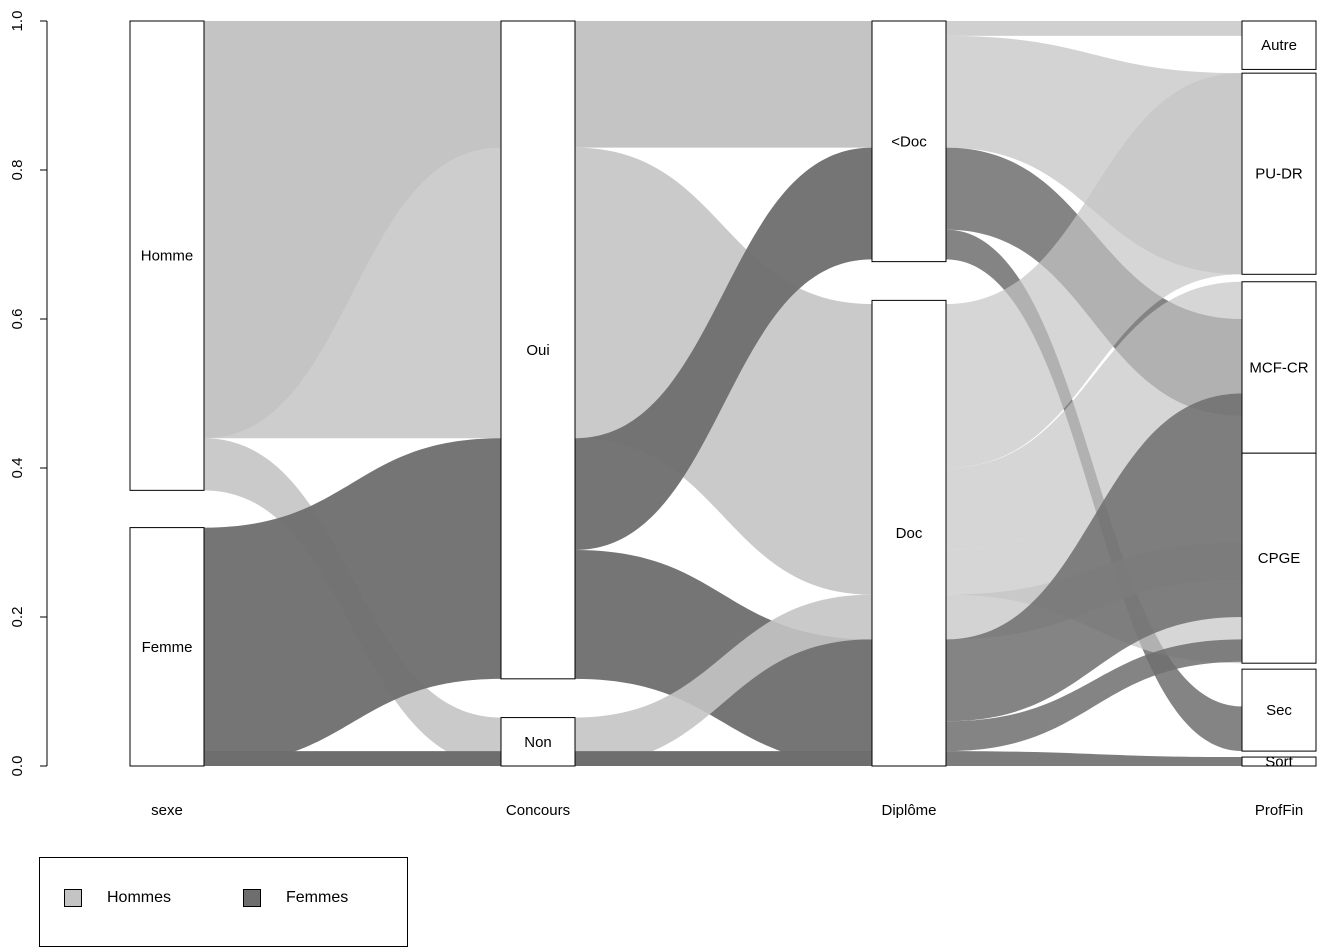 The width and height of the screenshot is (1326, 947). Describe the element at coordinates (1279, 810) in the screenshot. I see `axis-name-label: ProfFin` at that location.